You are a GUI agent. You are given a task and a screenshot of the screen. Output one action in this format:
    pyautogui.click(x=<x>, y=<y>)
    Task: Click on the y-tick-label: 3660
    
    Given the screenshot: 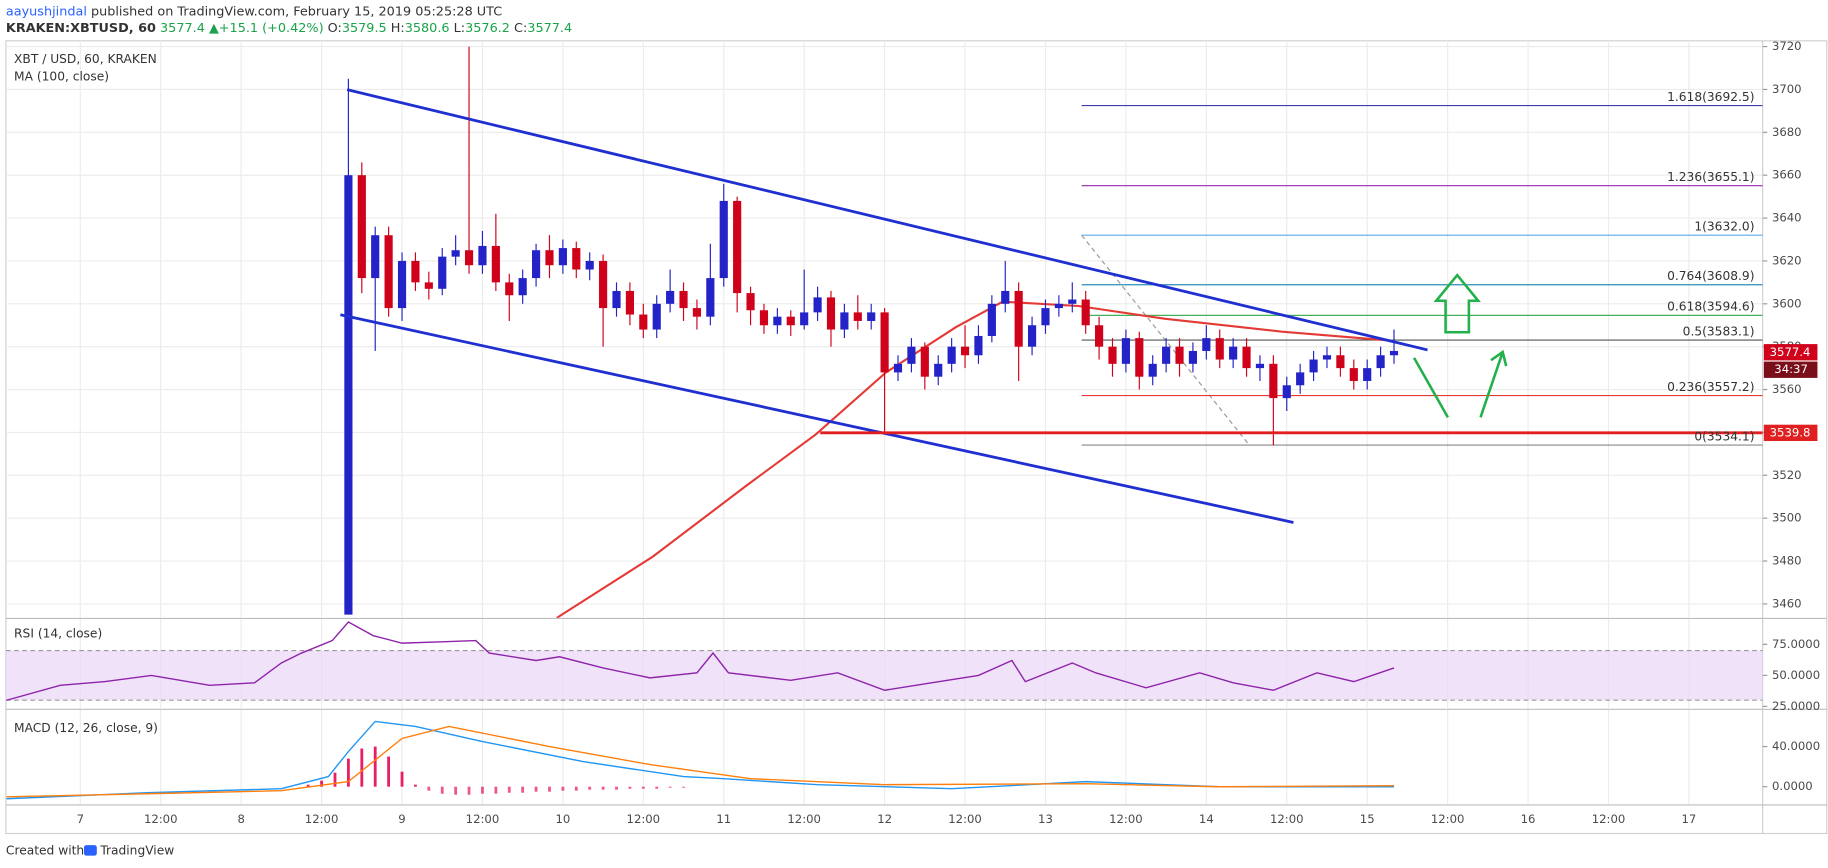 What is the action you would take?
    pyautogui.click(x=1787, y=175)
    